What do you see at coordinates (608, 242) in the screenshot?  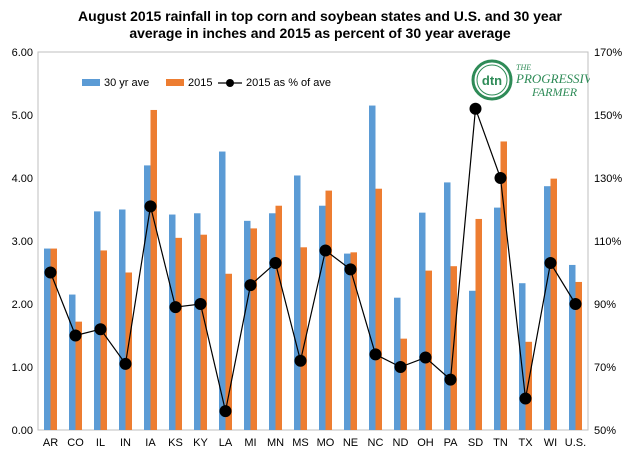 I see `right-axis-tick-label: 110%` at bounding box center [608, 242].